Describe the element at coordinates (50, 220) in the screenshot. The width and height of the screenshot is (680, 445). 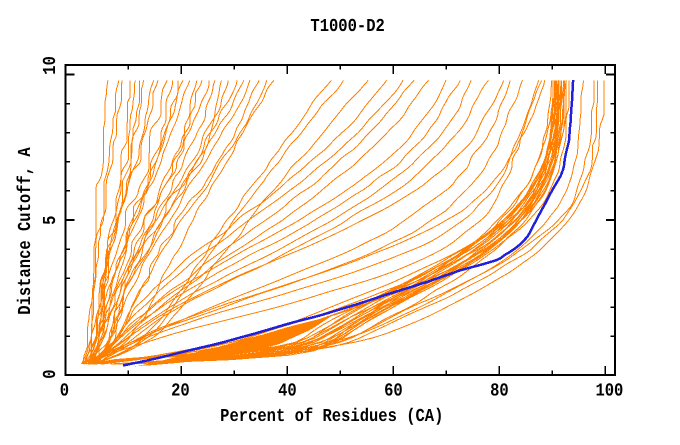
I see `svg-text: 5` at that location.